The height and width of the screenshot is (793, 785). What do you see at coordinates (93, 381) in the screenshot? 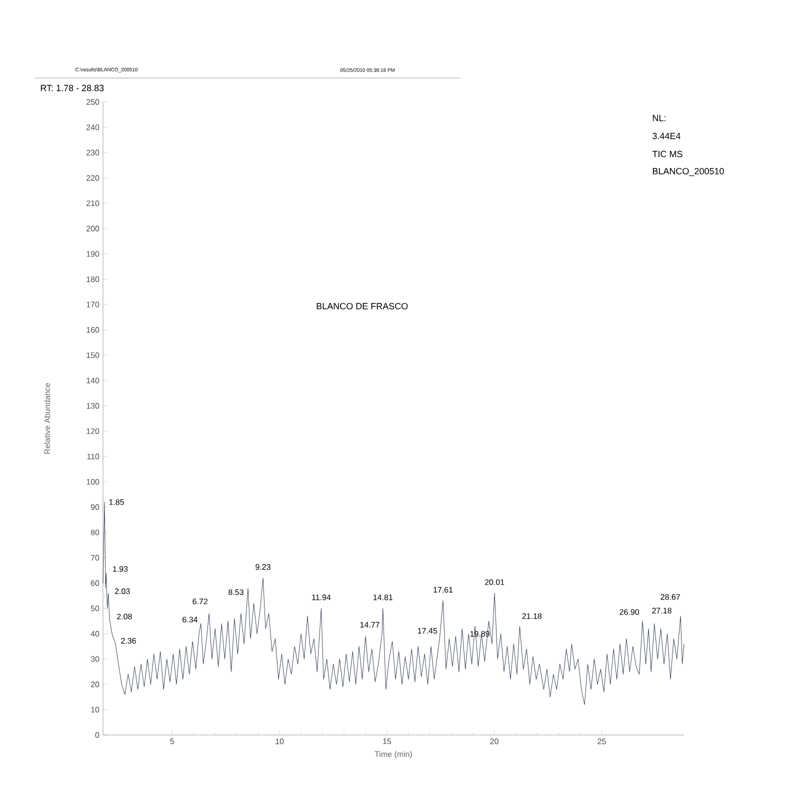
I see `y-tick-label: 140` at bounding box center [93, 381].